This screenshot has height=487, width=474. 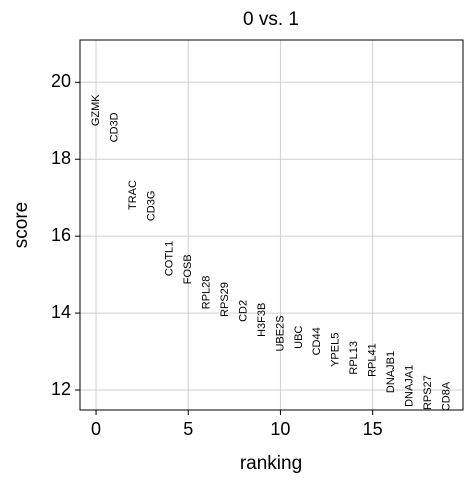 I want to click on gene-label: RPL41, so click(x=373, y=360).